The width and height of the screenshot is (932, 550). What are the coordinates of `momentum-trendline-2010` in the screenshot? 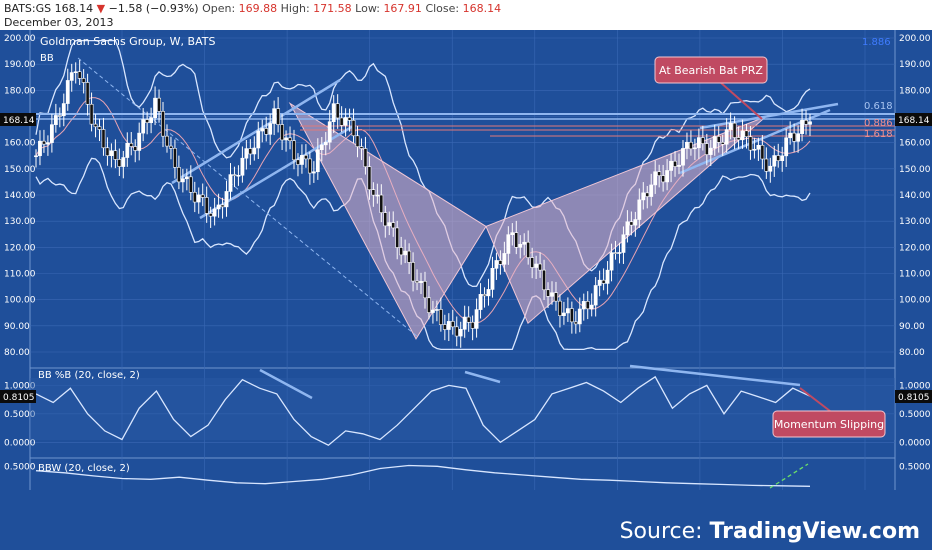 It's located at (286, 384).